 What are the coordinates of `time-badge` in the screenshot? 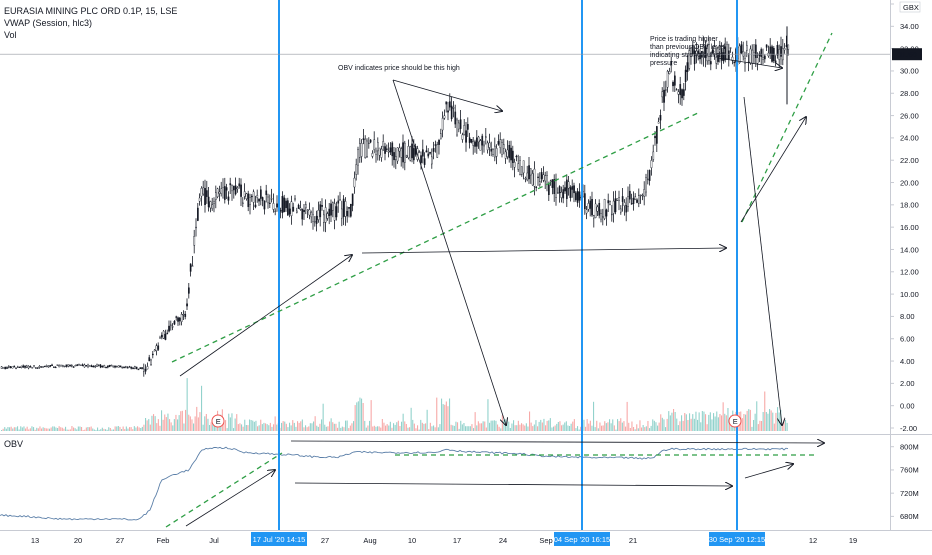 It's located at (279, 539).